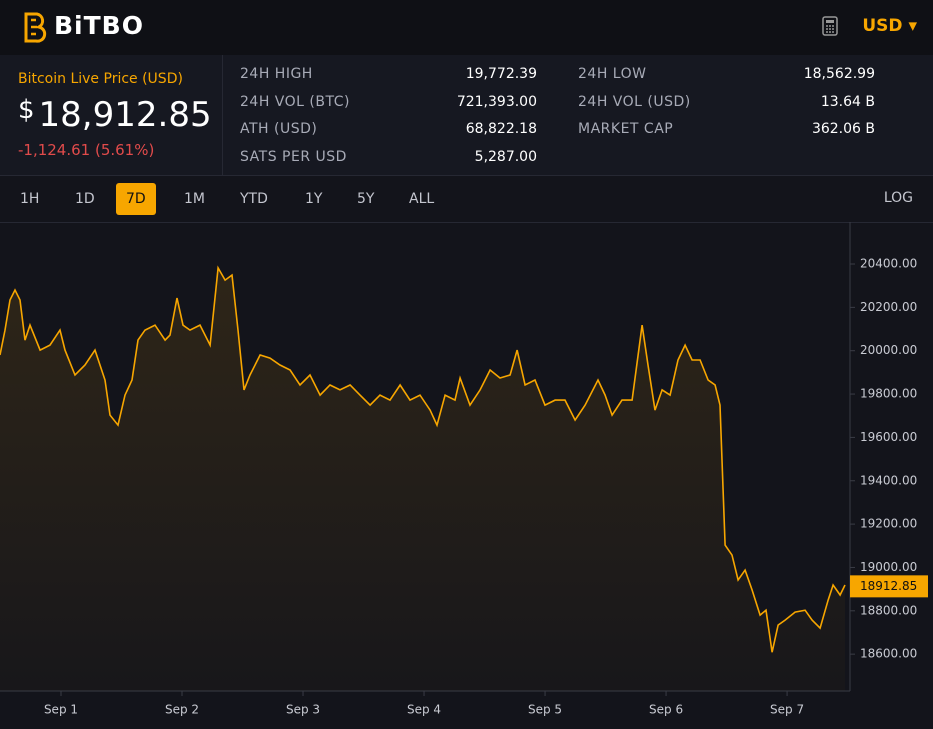  Describe the element at coordinates (612, 74) in the screenshot. I see `stat-label: 24H LOW` at that location.